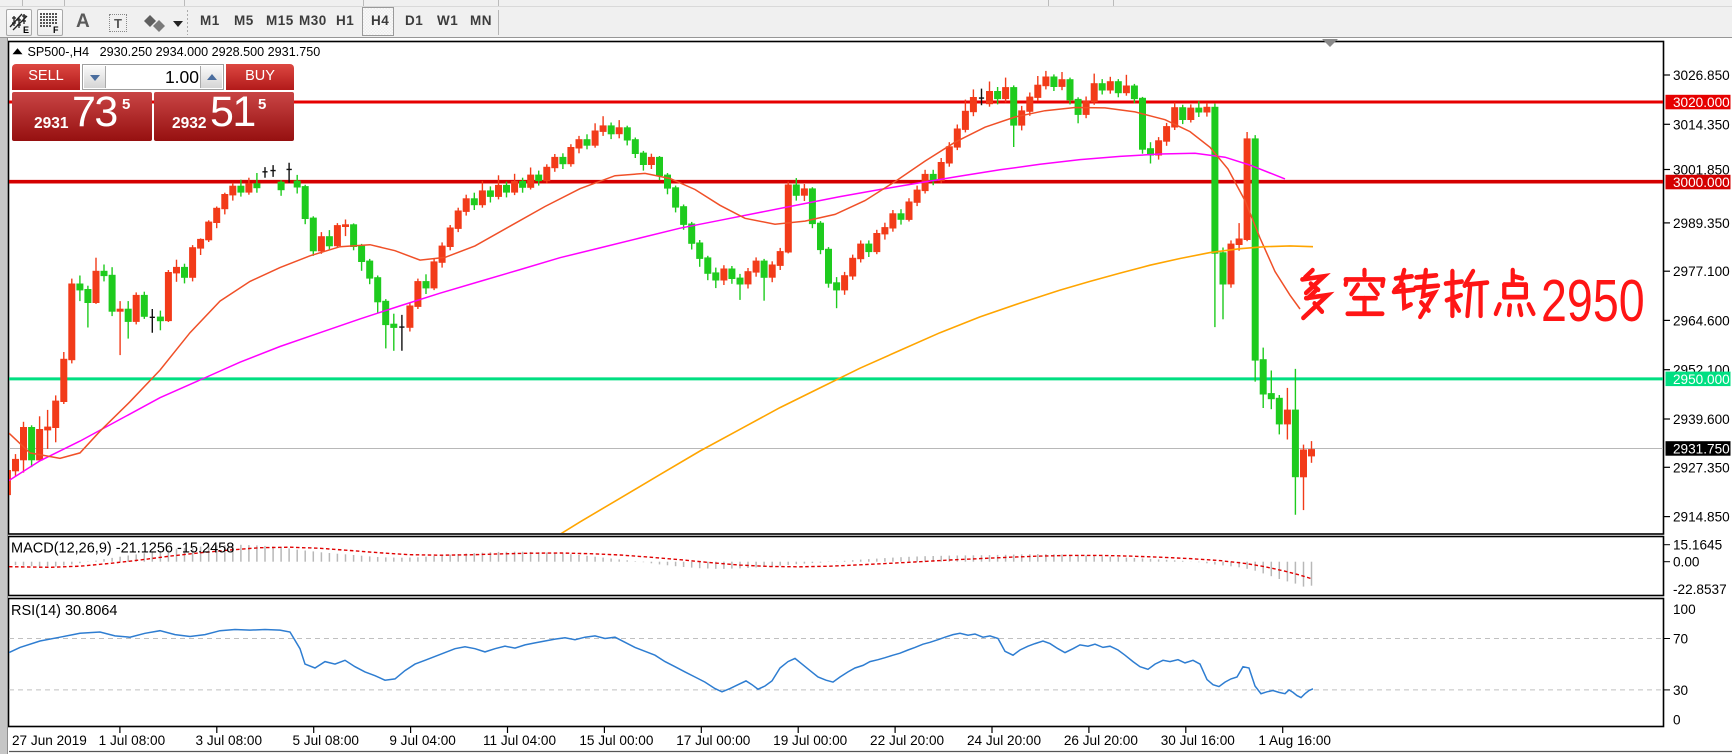 The height and width of the screenshot is (754, 1732). I want to click on svg-text: 30 Jul 16:00, so click(1198, 740).